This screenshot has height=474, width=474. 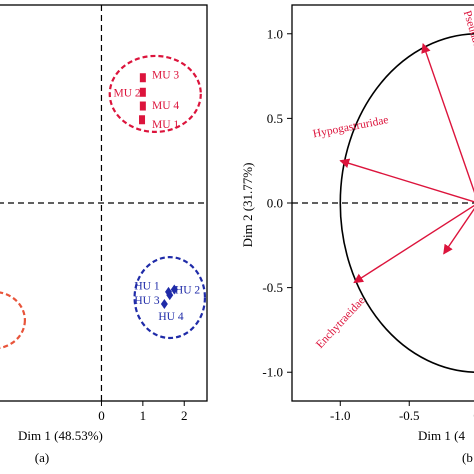 What do you see at coordinates (458, 231) in the screenshot?
I see `panel-b-vector-unlabeled` at bounding box center [458, 231].